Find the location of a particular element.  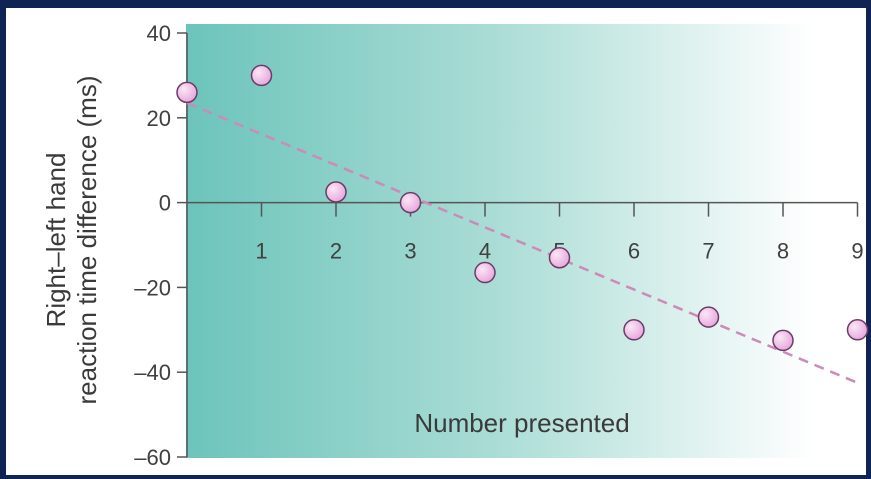

x-axis-title: Number presented is located at coordinates (521, 423).